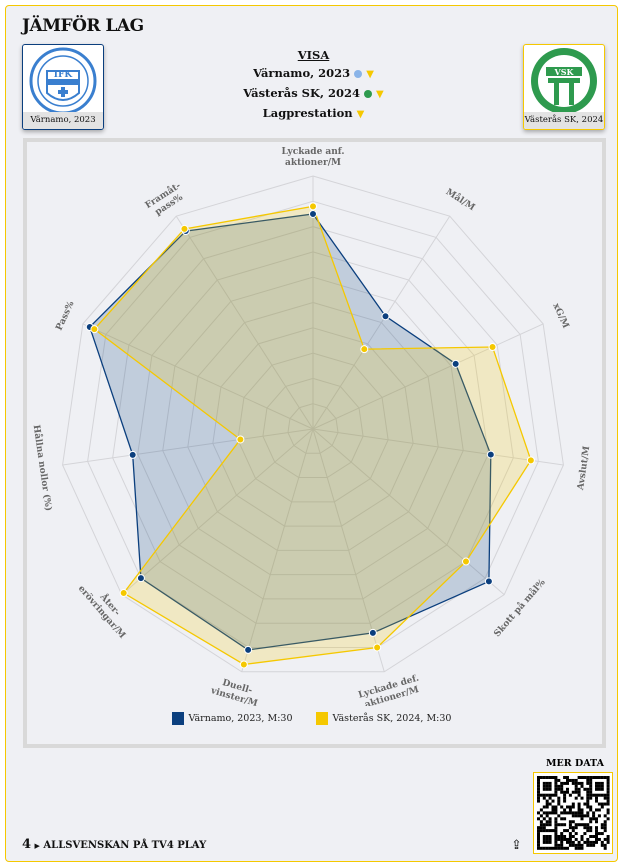 Image resolution: width=627 pixels, height=867 pixels. Describe the element at coordinates (564, 87) in the screenshot. I see `team2-logo: VSK Västerås SK, 2024` at that location.